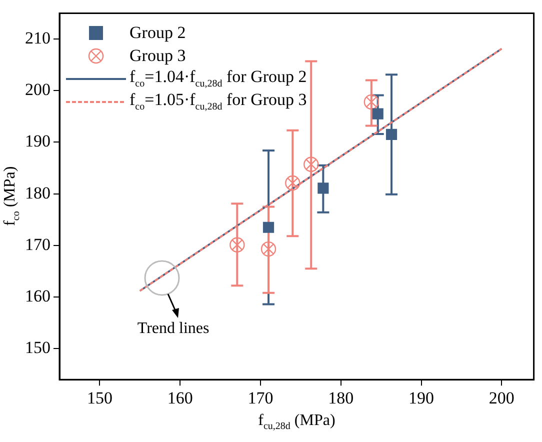  I want to click on x-tick-label: 150, so click(99, 398).